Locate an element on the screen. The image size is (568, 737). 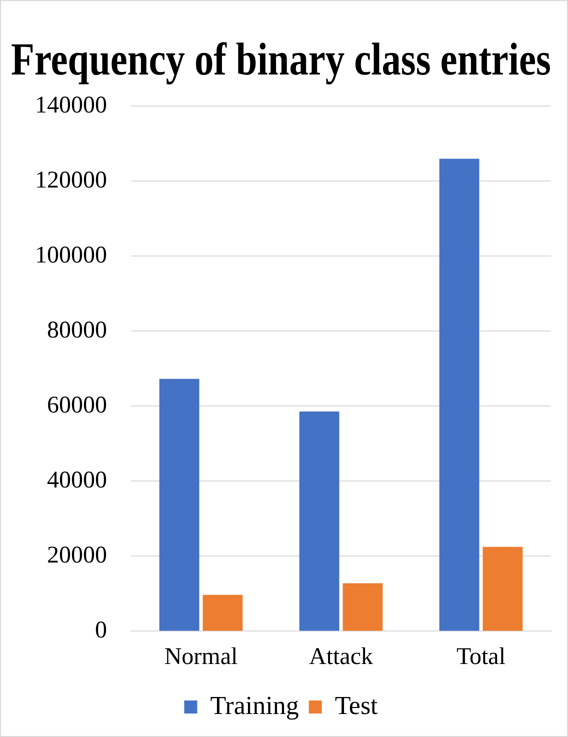
x-tick-label: Total is located at coordinates (481, 657).